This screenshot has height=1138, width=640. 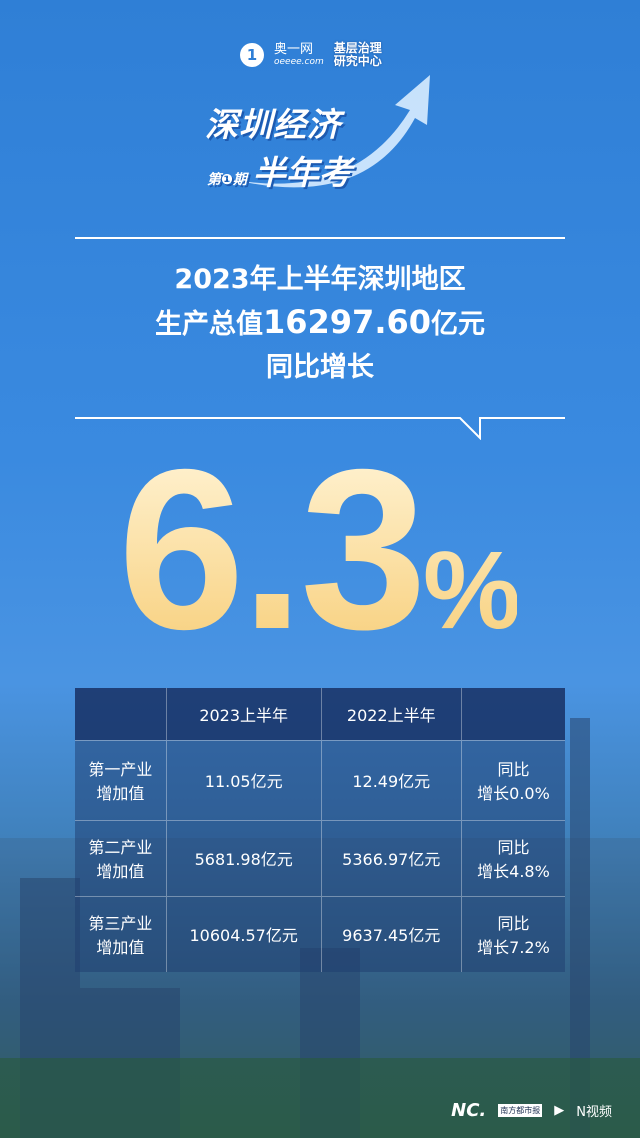 I want to click on brand2-line2: 研究中心, so click(x=357, y=61).